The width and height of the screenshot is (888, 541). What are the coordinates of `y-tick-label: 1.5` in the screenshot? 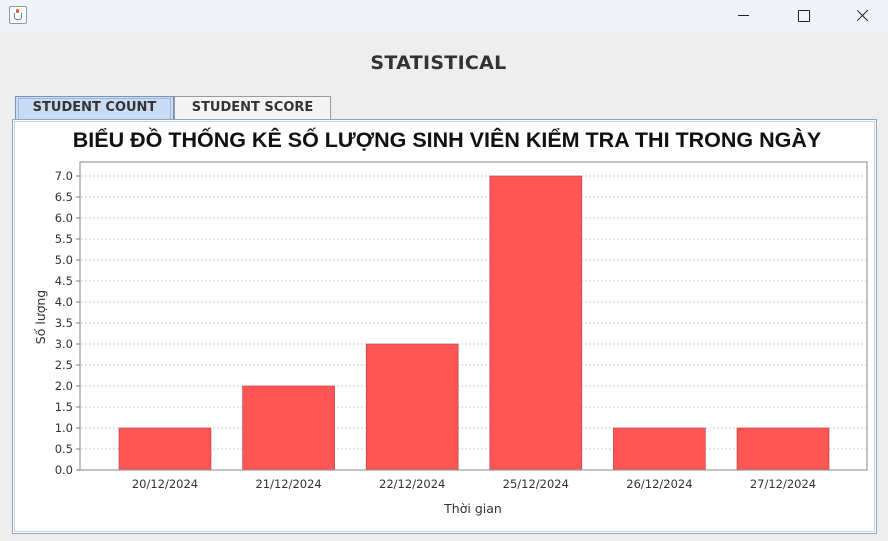 It's located at (64, 407).